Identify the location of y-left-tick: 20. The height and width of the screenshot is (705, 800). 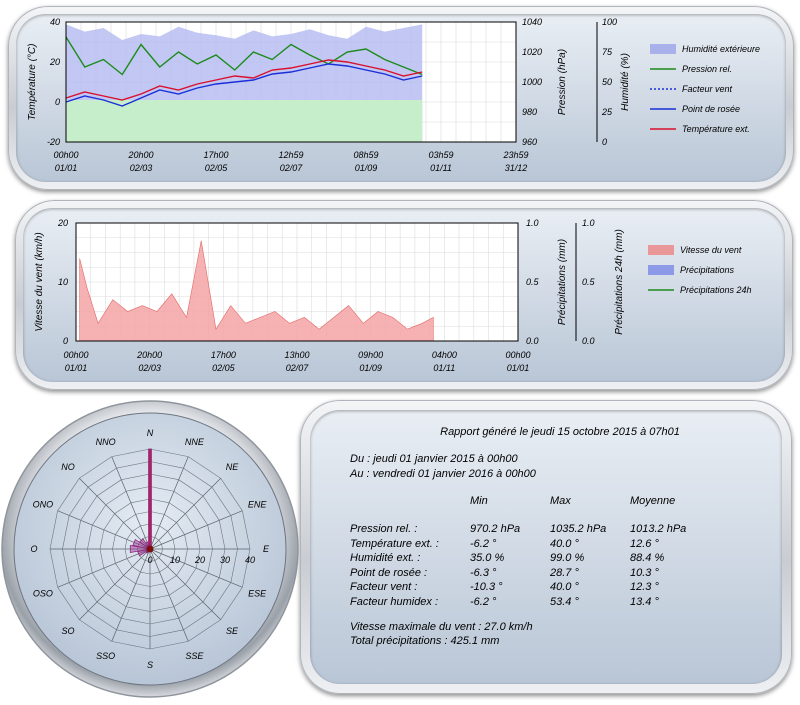
(62, 223).